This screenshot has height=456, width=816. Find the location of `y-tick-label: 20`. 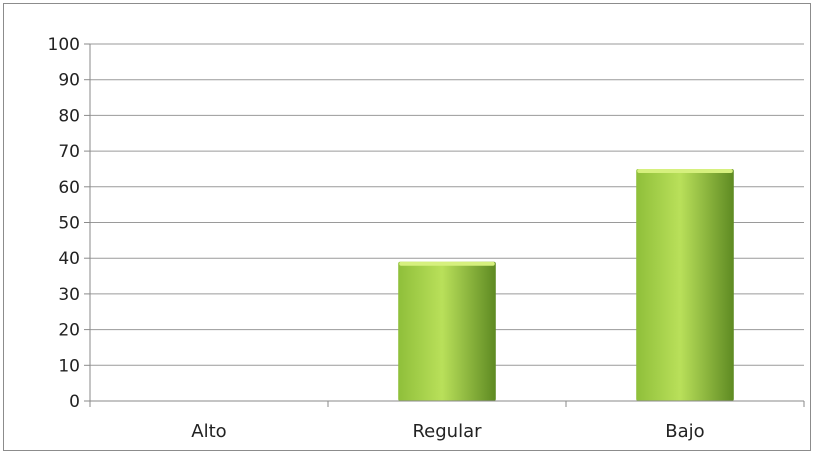

y-tick-label: 20 is located at coordinates (69, 331).